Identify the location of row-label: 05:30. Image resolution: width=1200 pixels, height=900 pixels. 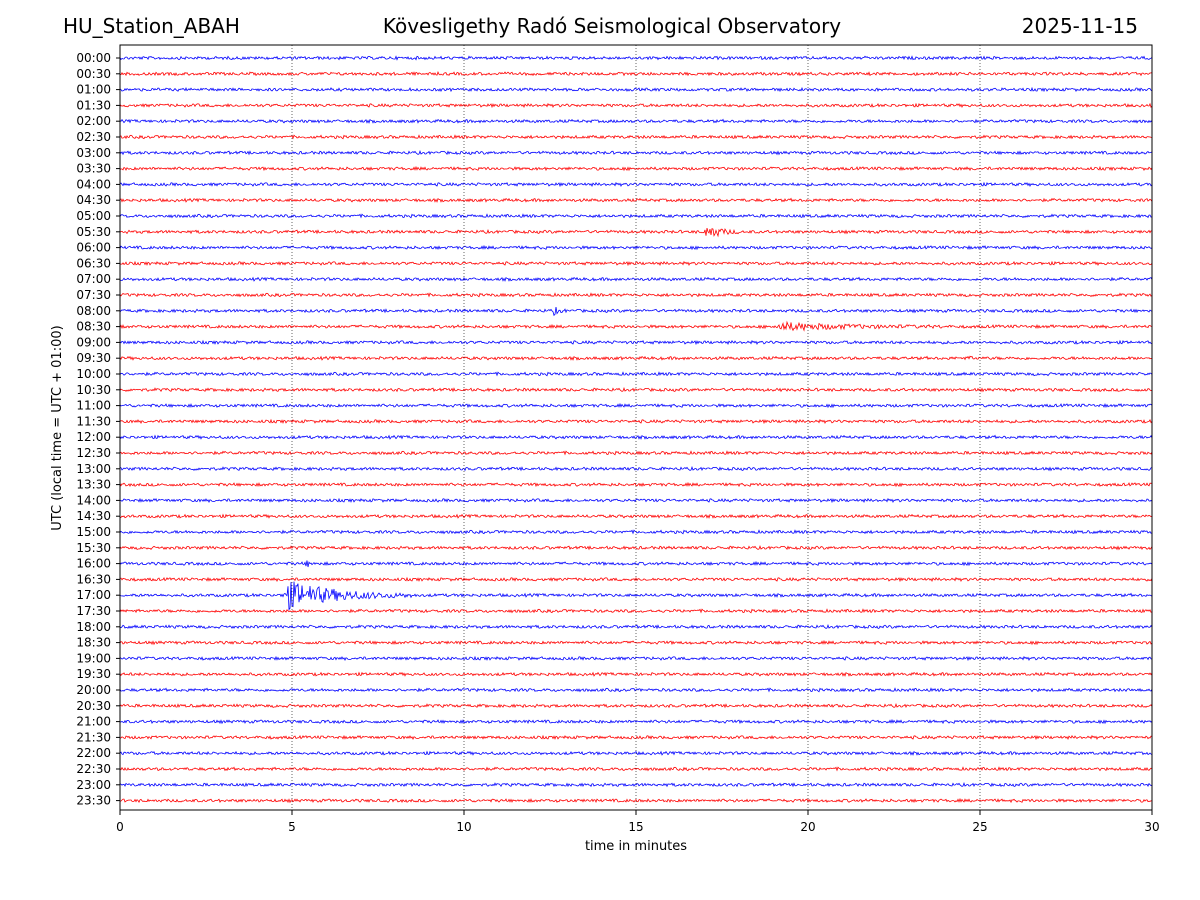
(93, 232).